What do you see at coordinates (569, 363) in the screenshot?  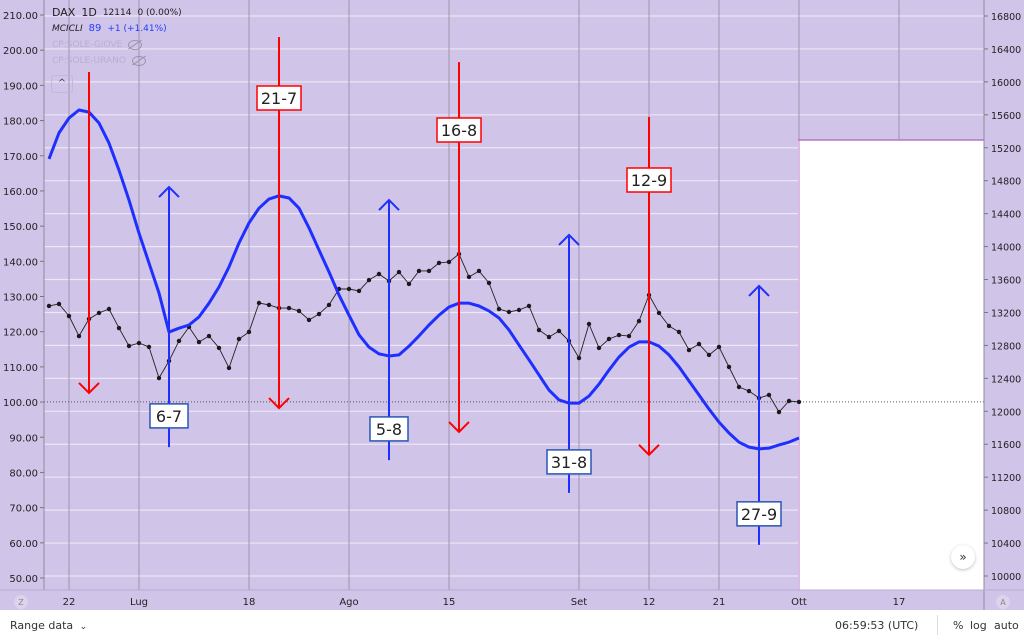 I see `arrow-up-31-8: 31-8` at bounding box center [569, 363].